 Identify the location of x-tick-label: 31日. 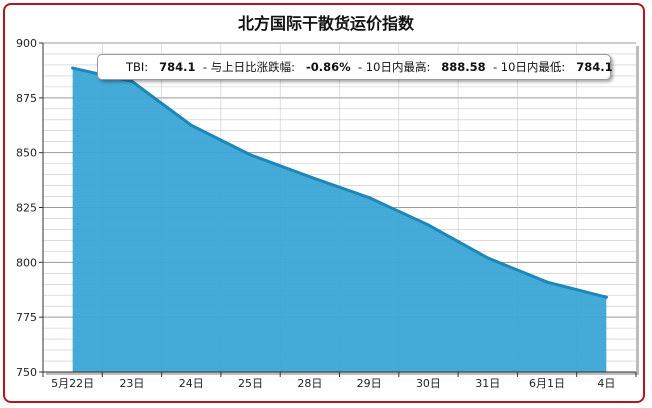
(487, 383).